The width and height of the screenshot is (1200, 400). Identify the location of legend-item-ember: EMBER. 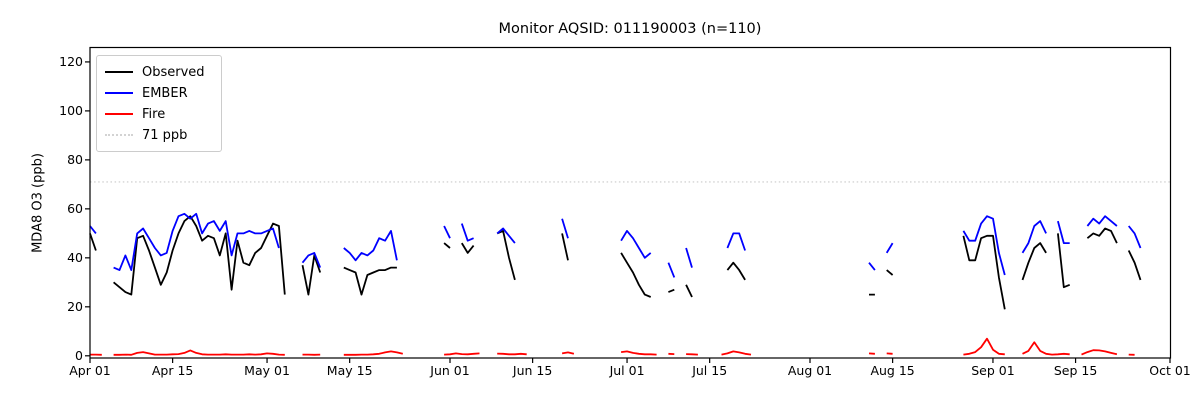
(159, 93).